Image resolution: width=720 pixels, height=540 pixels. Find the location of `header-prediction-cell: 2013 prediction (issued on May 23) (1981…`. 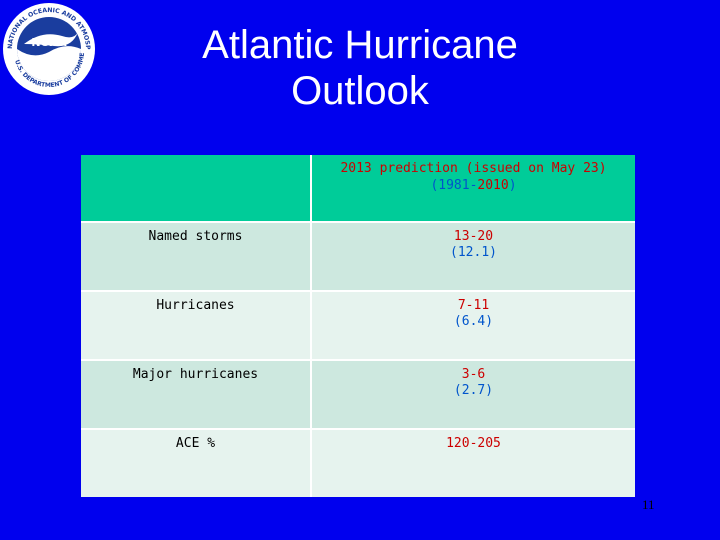

header-prediction-cell: 2013 prediction (issued on May 23) (1981… is located at coordinates (472, 188).